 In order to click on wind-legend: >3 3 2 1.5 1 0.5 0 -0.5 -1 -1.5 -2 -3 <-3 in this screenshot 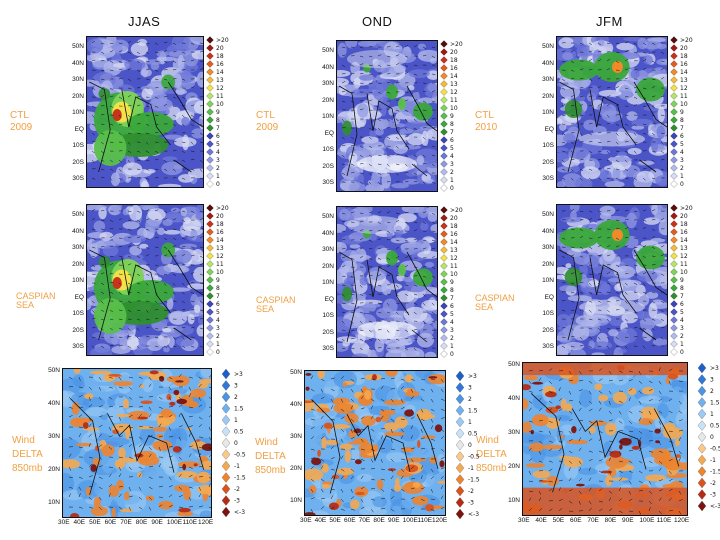, I will do `click(469, 447)`.